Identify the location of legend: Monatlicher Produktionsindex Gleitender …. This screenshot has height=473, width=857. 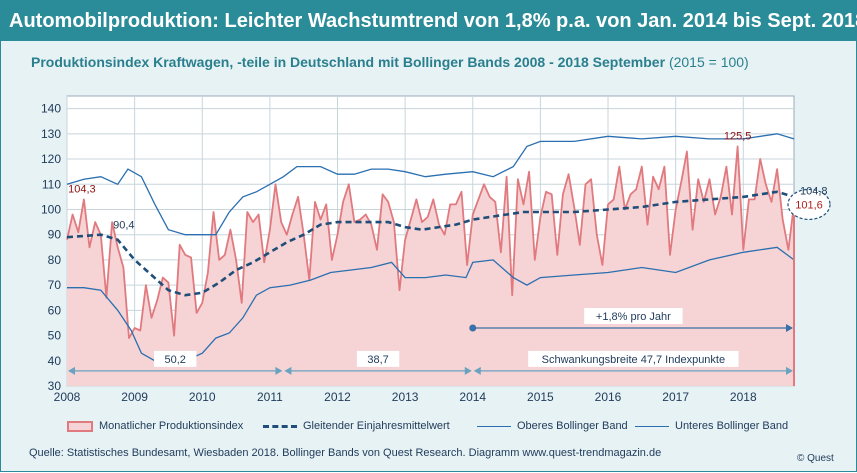
(457, 427).